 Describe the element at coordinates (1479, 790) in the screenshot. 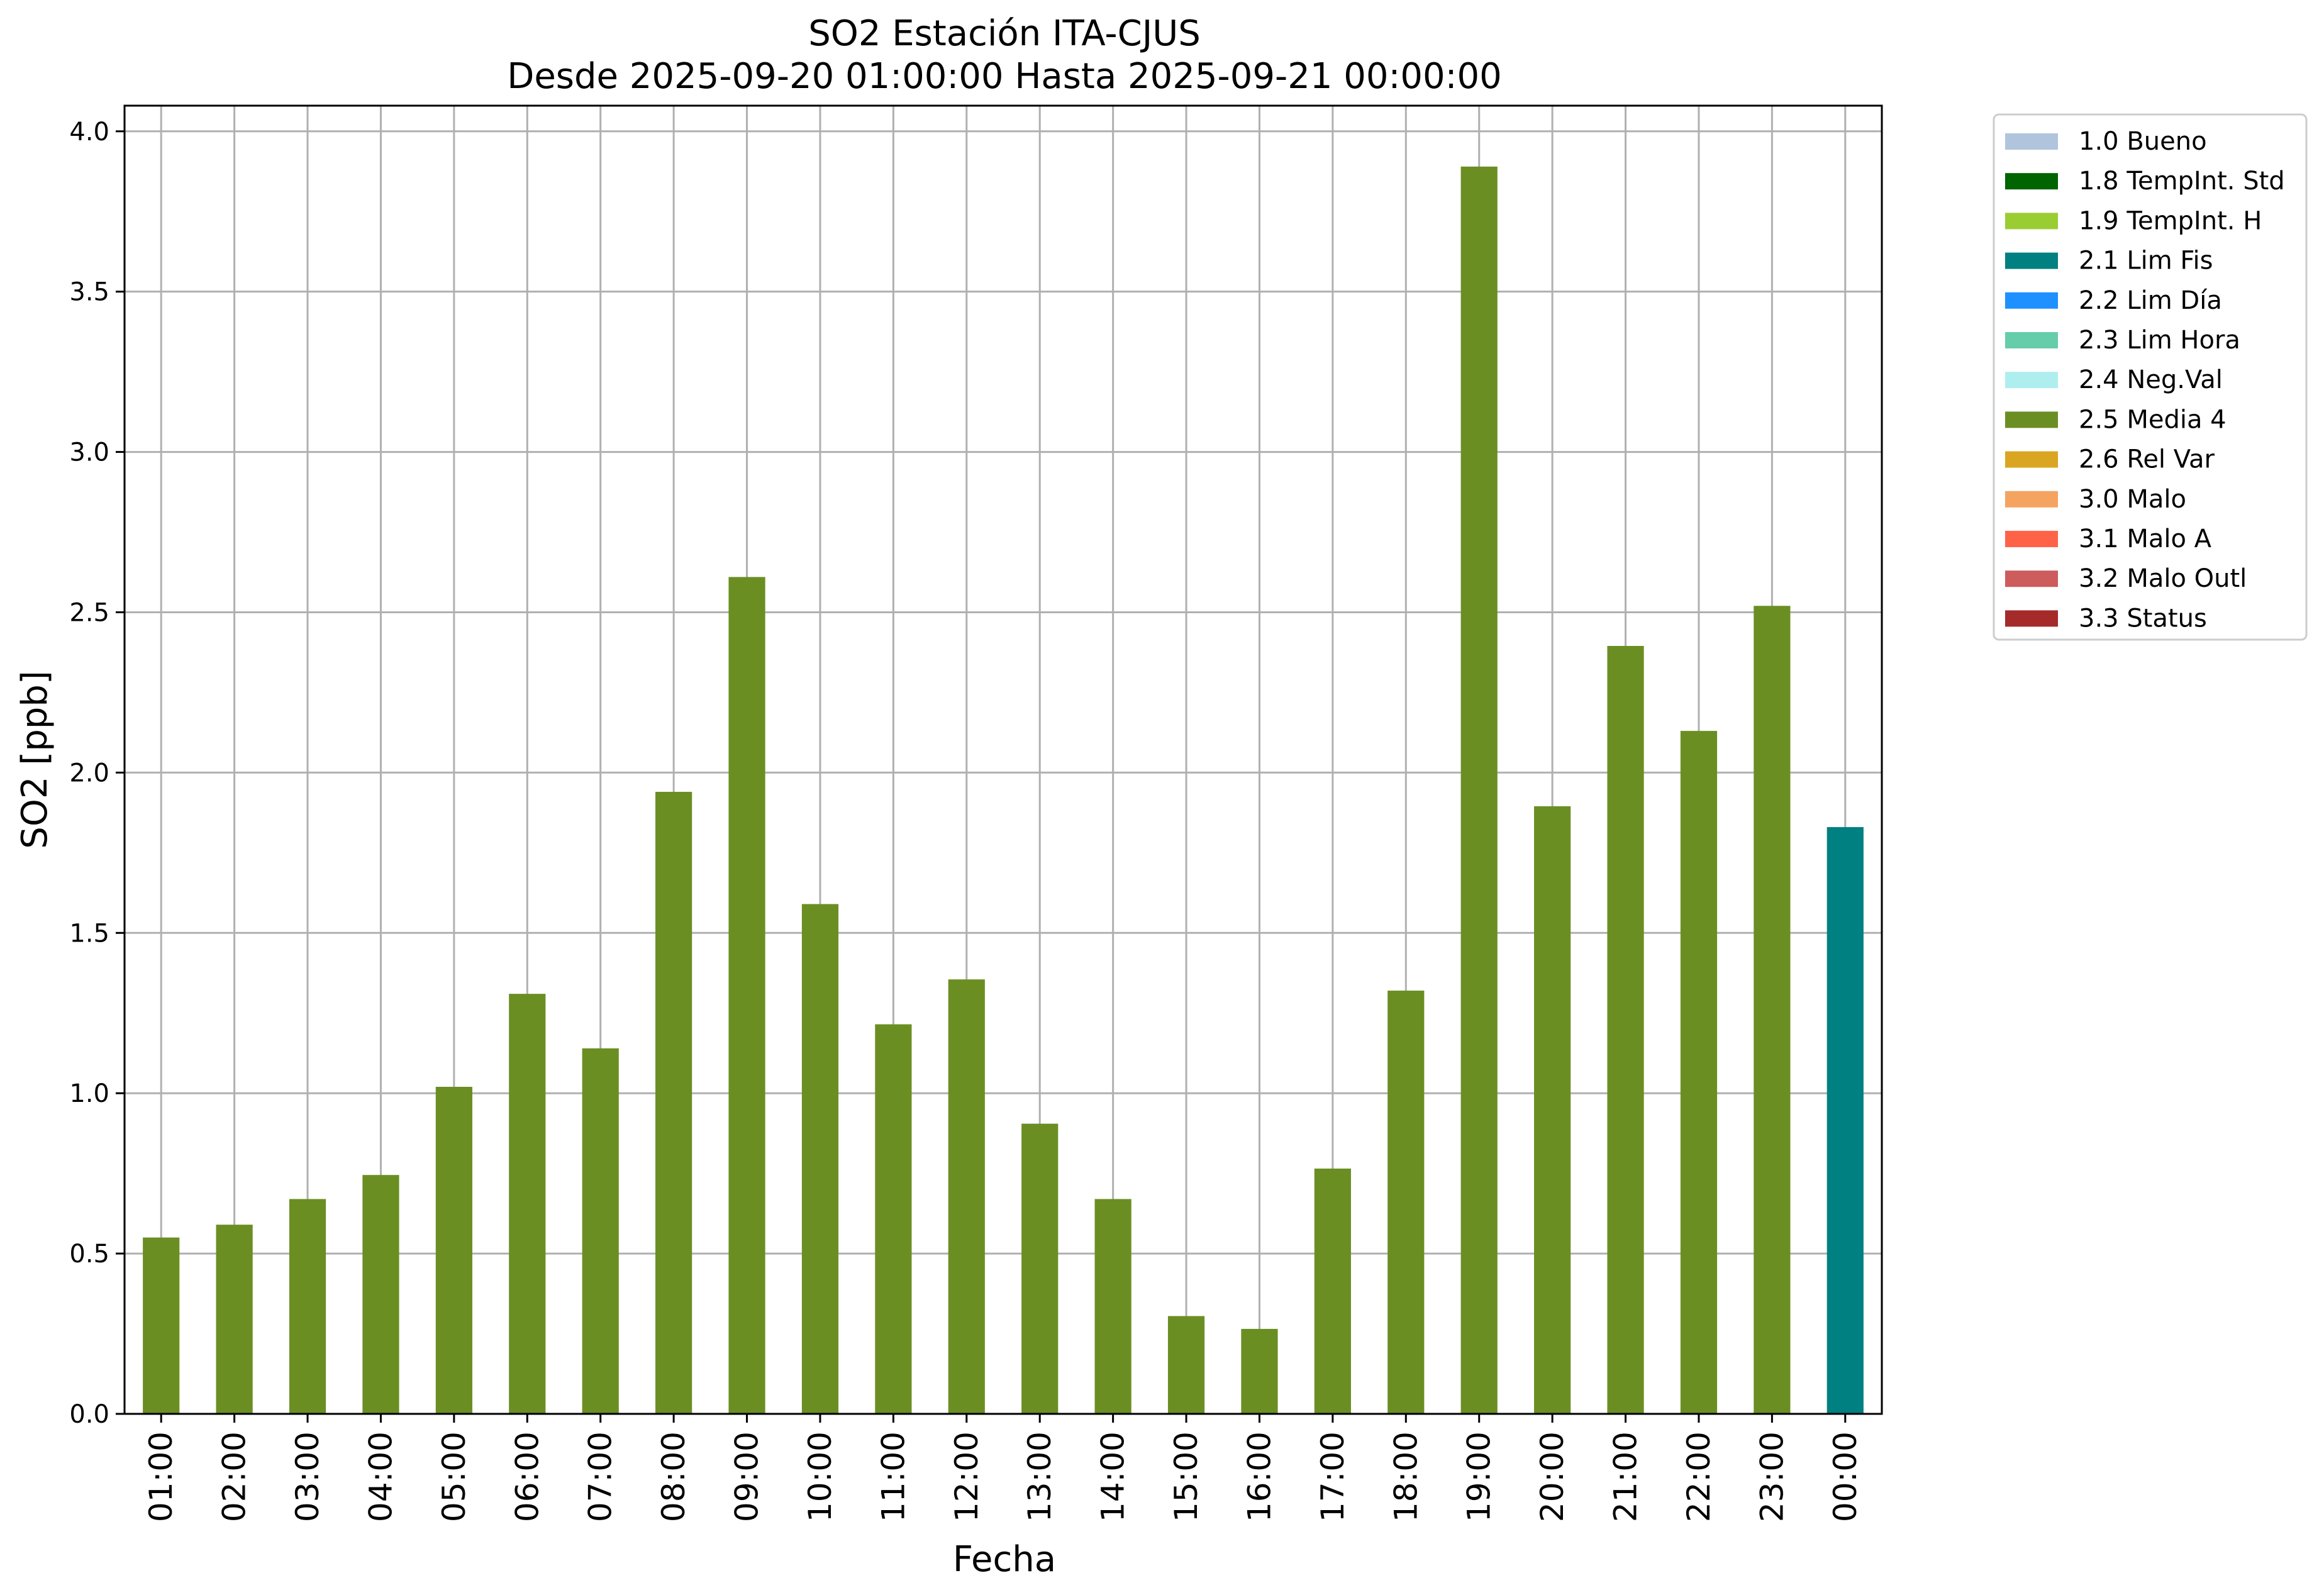

I see `bar-1900` at that location.